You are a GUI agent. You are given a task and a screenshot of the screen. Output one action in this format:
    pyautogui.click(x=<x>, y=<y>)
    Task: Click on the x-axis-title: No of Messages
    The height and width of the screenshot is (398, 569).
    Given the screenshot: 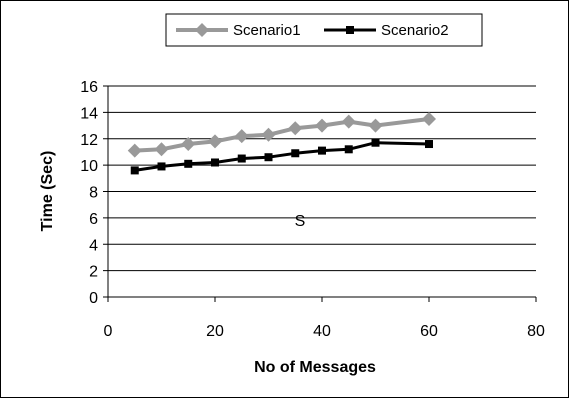 What is the action you would take?
    pyautogui.click(x=315, y=367)
    